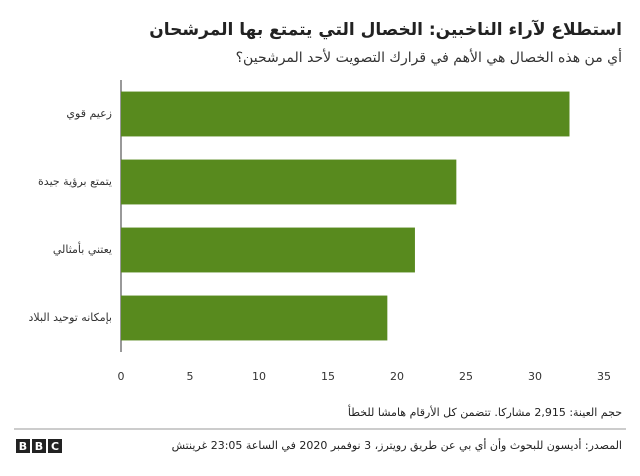  I want to click on logo-letter: C, so click(55, 446).